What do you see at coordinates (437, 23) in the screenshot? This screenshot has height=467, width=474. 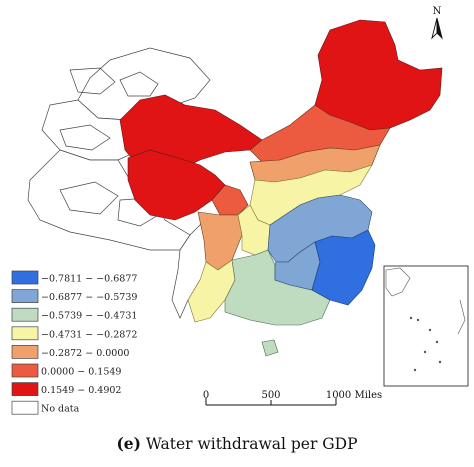 I see `north-arrow: N` at bounding box center [437, 23].